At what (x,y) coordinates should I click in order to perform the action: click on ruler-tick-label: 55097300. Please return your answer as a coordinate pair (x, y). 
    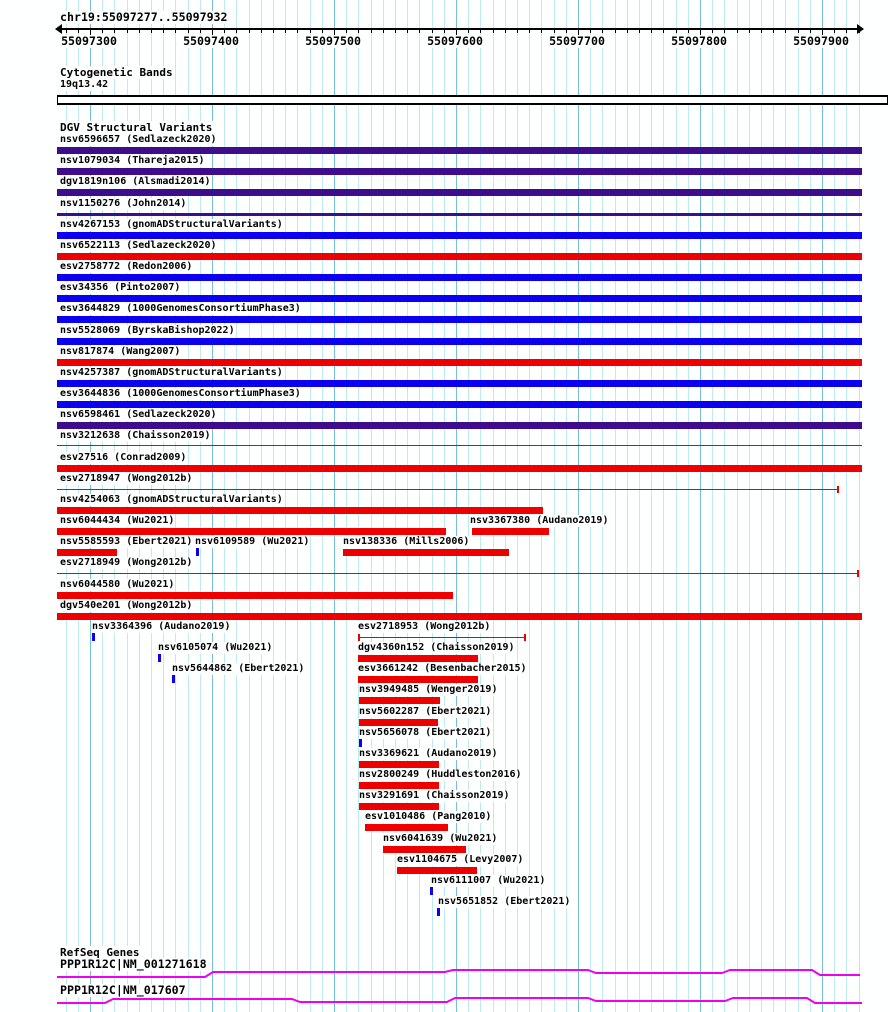
    Looking at the image, I should click on (90, 41).